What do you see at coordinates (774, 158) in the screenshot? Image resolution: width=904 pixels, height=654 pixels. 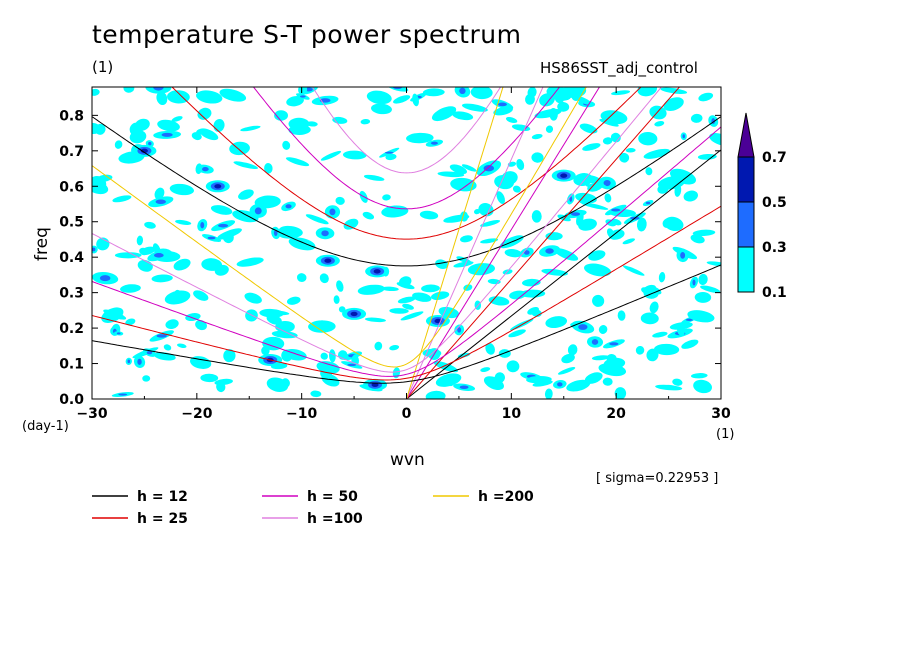 I see `colorbar-label: 0.7` at bounding box center [774, 158].